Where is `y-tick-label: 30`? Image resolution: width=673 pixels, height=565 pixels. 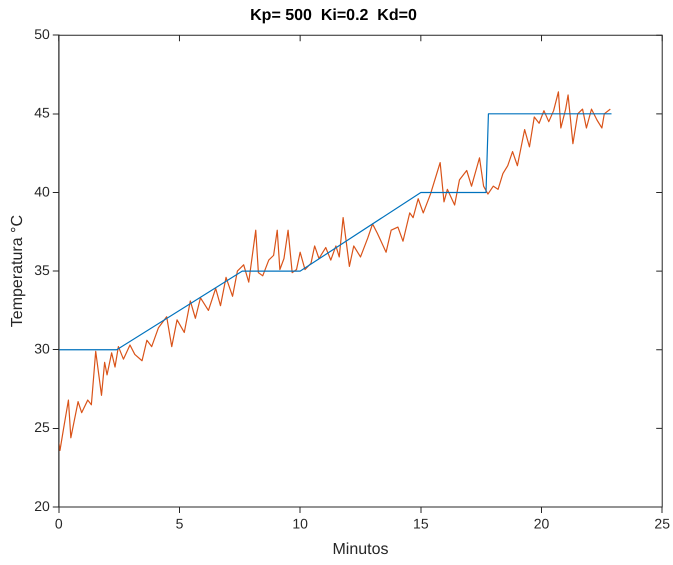 y-tick-label: 30 is located at coordinates (42, 348).